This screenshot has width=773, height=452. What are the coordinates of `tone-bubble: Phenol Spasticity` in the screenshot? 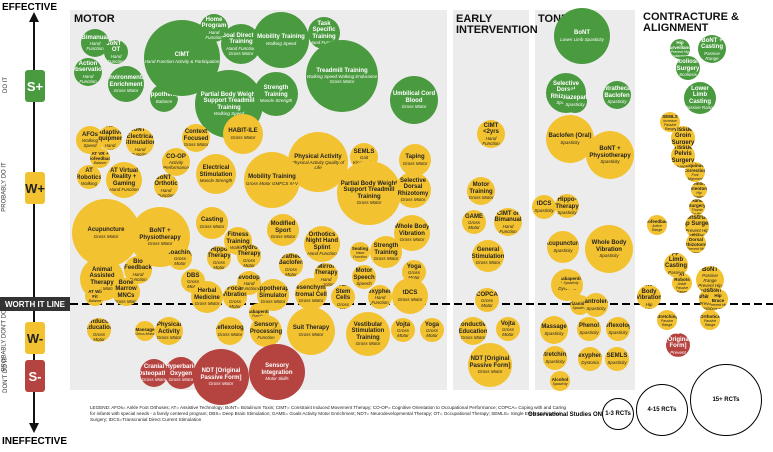 It's located at (589, 329).